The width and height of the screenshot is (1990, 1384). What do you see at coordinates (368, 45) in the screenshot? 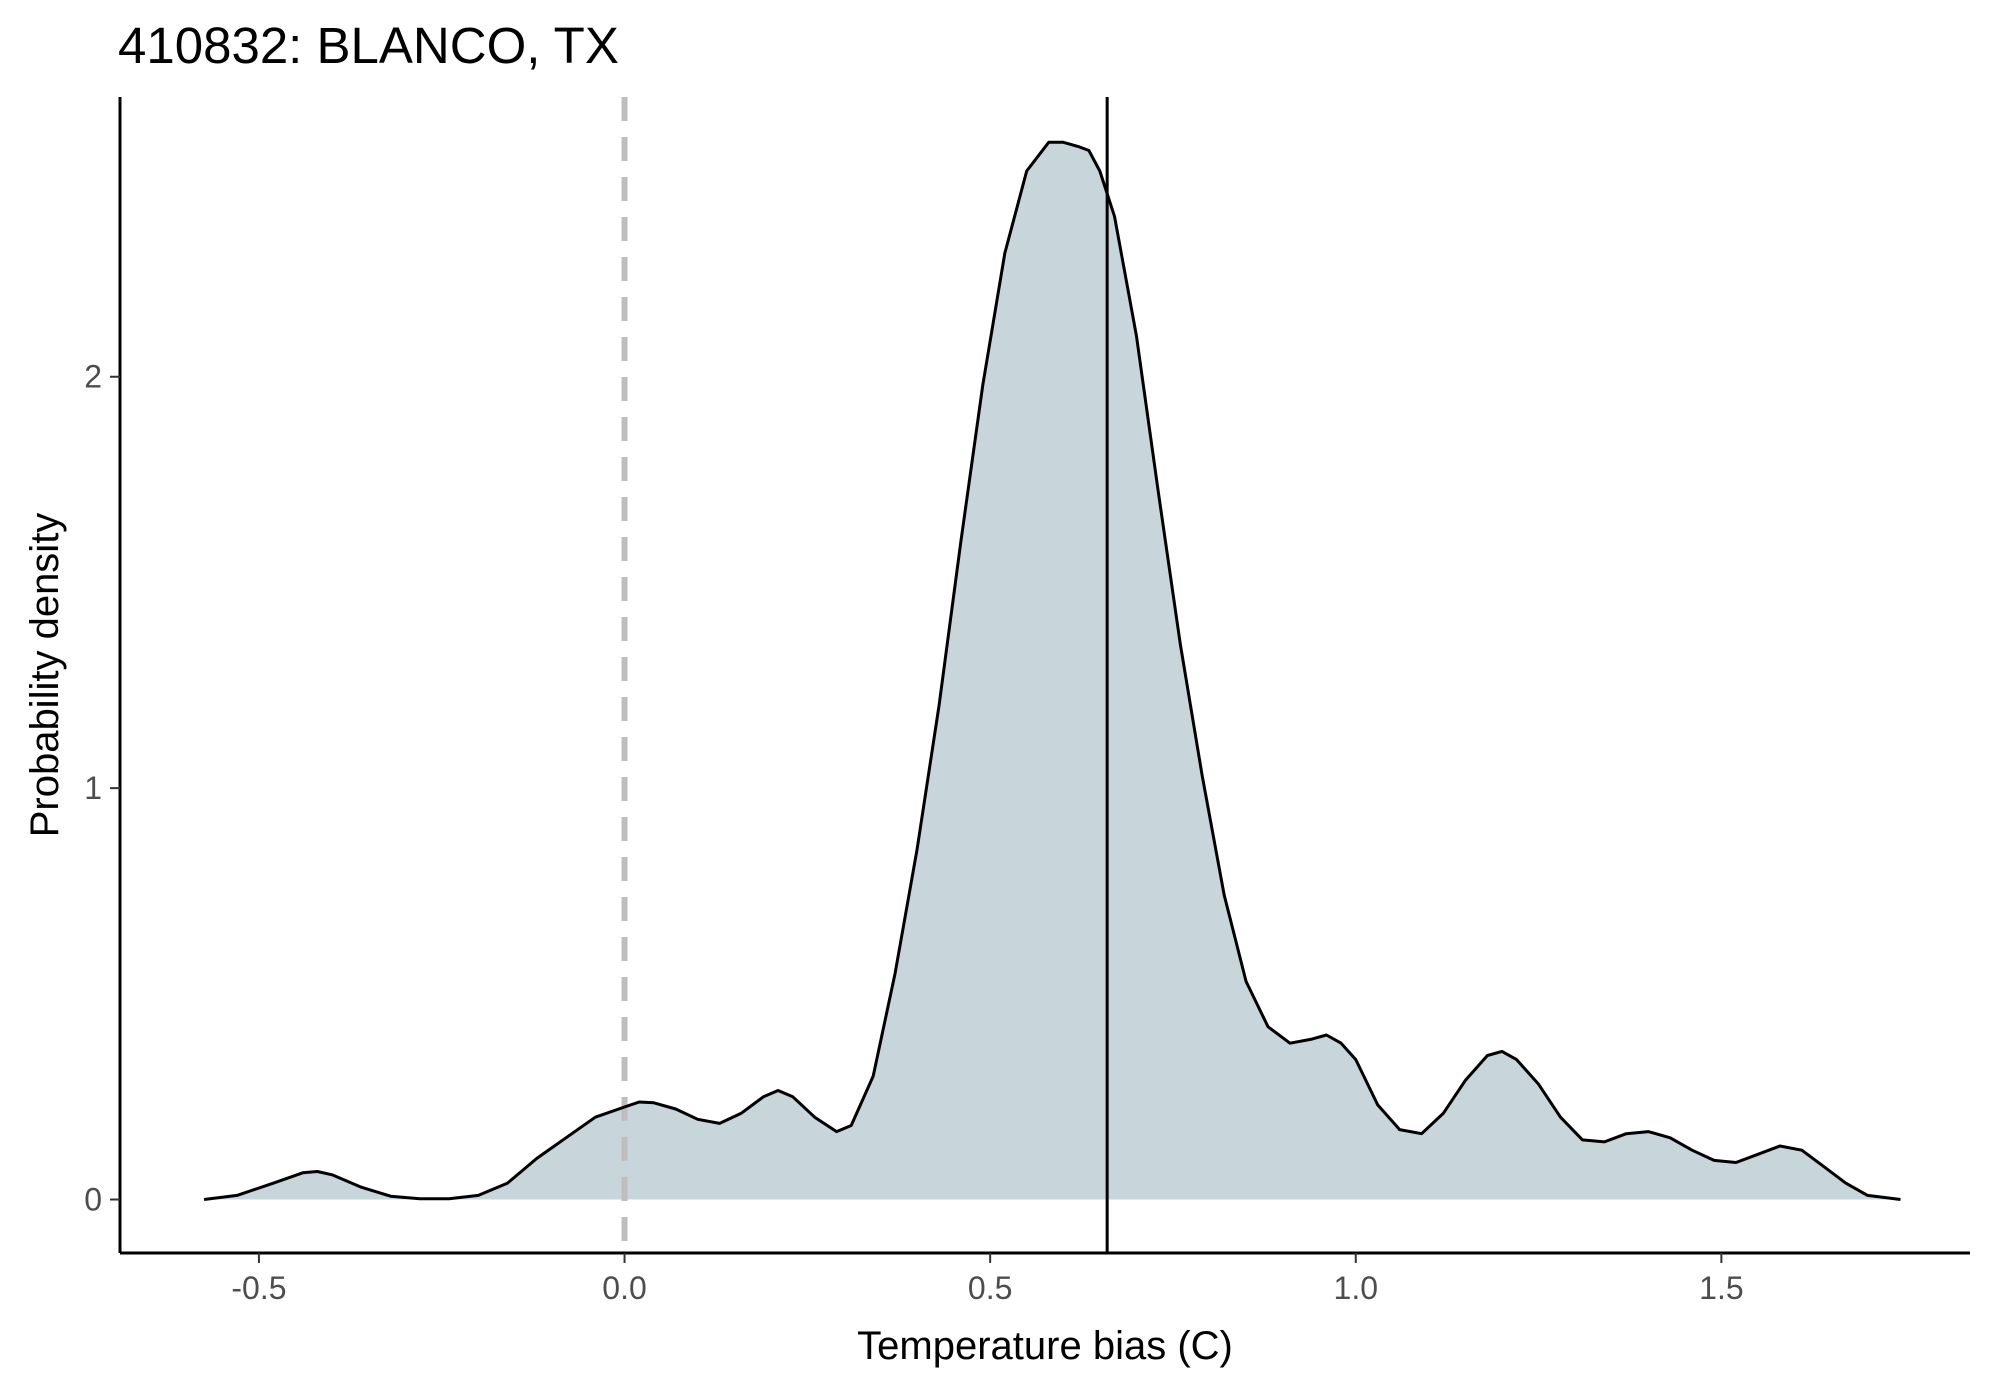
I see `chart-title: 410832: BLANCO, TX` at bounding box center [368, 45].